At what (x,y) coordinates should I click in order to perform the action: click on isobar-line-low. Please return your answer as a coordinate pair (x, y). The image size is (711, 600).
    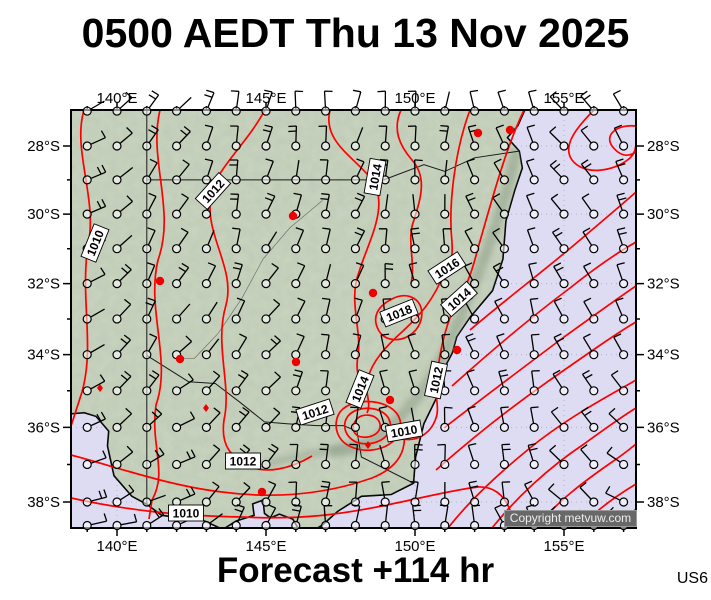
    Looking at the image, I should click on (367, 426).